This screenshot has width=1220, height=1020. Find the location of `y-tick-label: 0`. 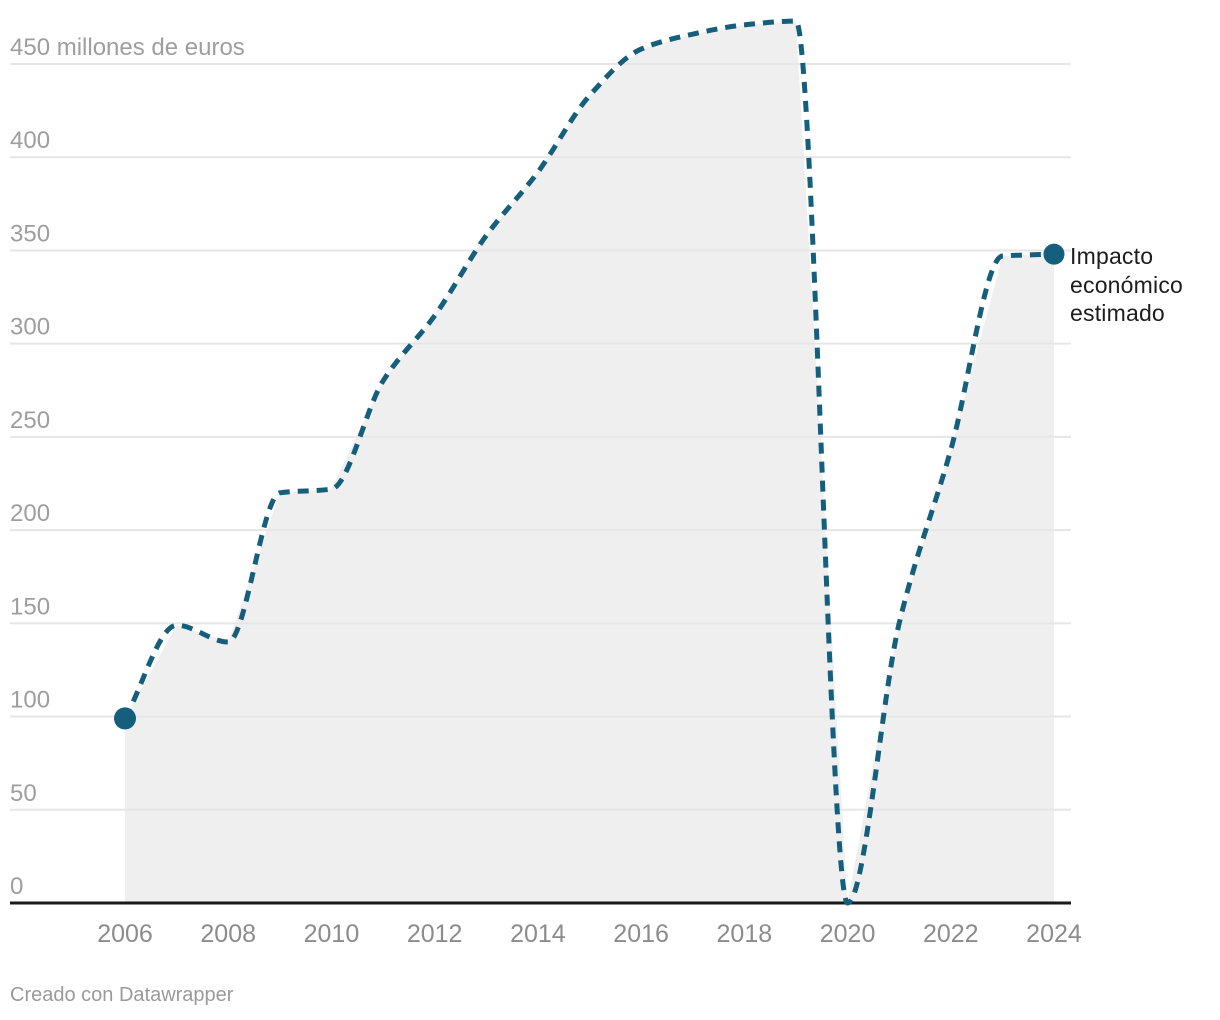

y-tick-label: 0 is located at coordinates (16, 886).